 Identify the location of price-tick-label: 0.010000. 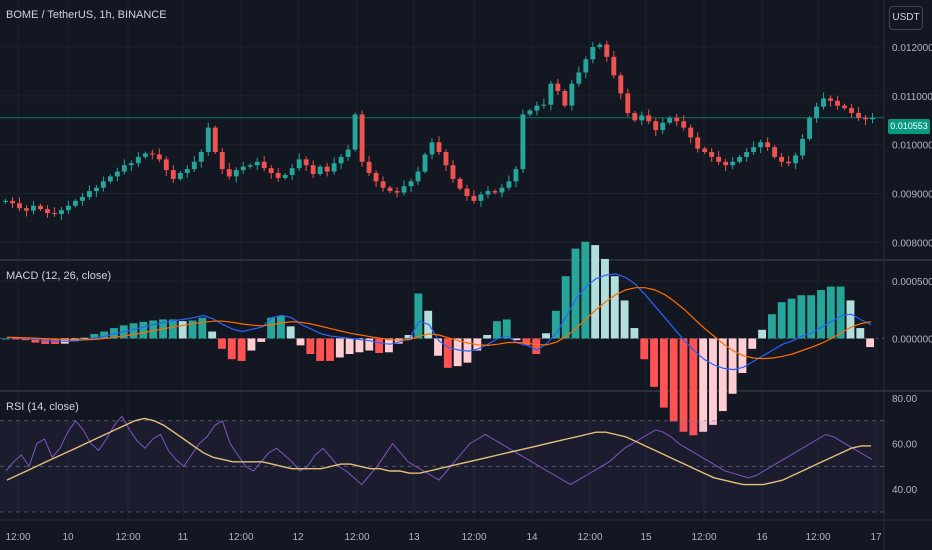
(912, 146).